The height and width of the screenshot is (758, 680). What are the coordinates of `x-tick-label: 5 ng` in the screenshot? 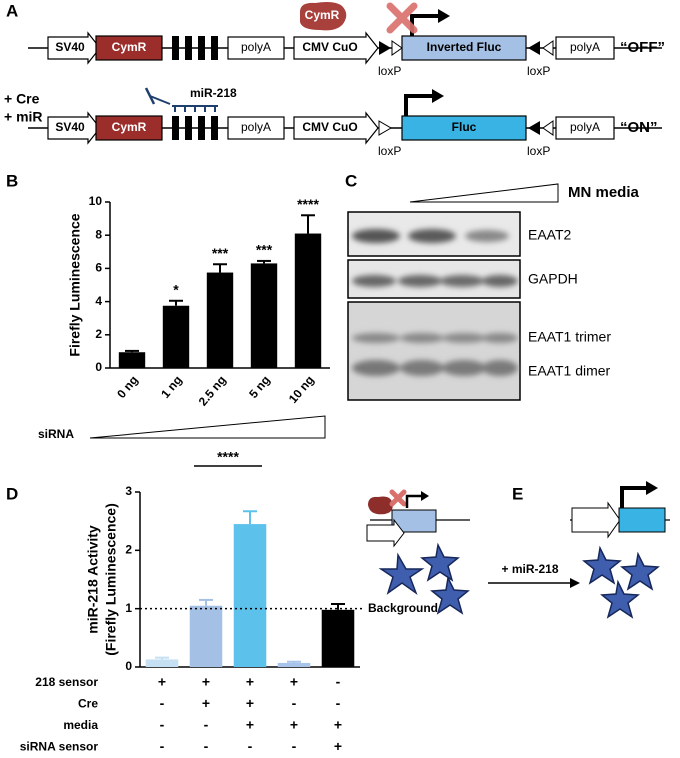 It's located at (259, 387).